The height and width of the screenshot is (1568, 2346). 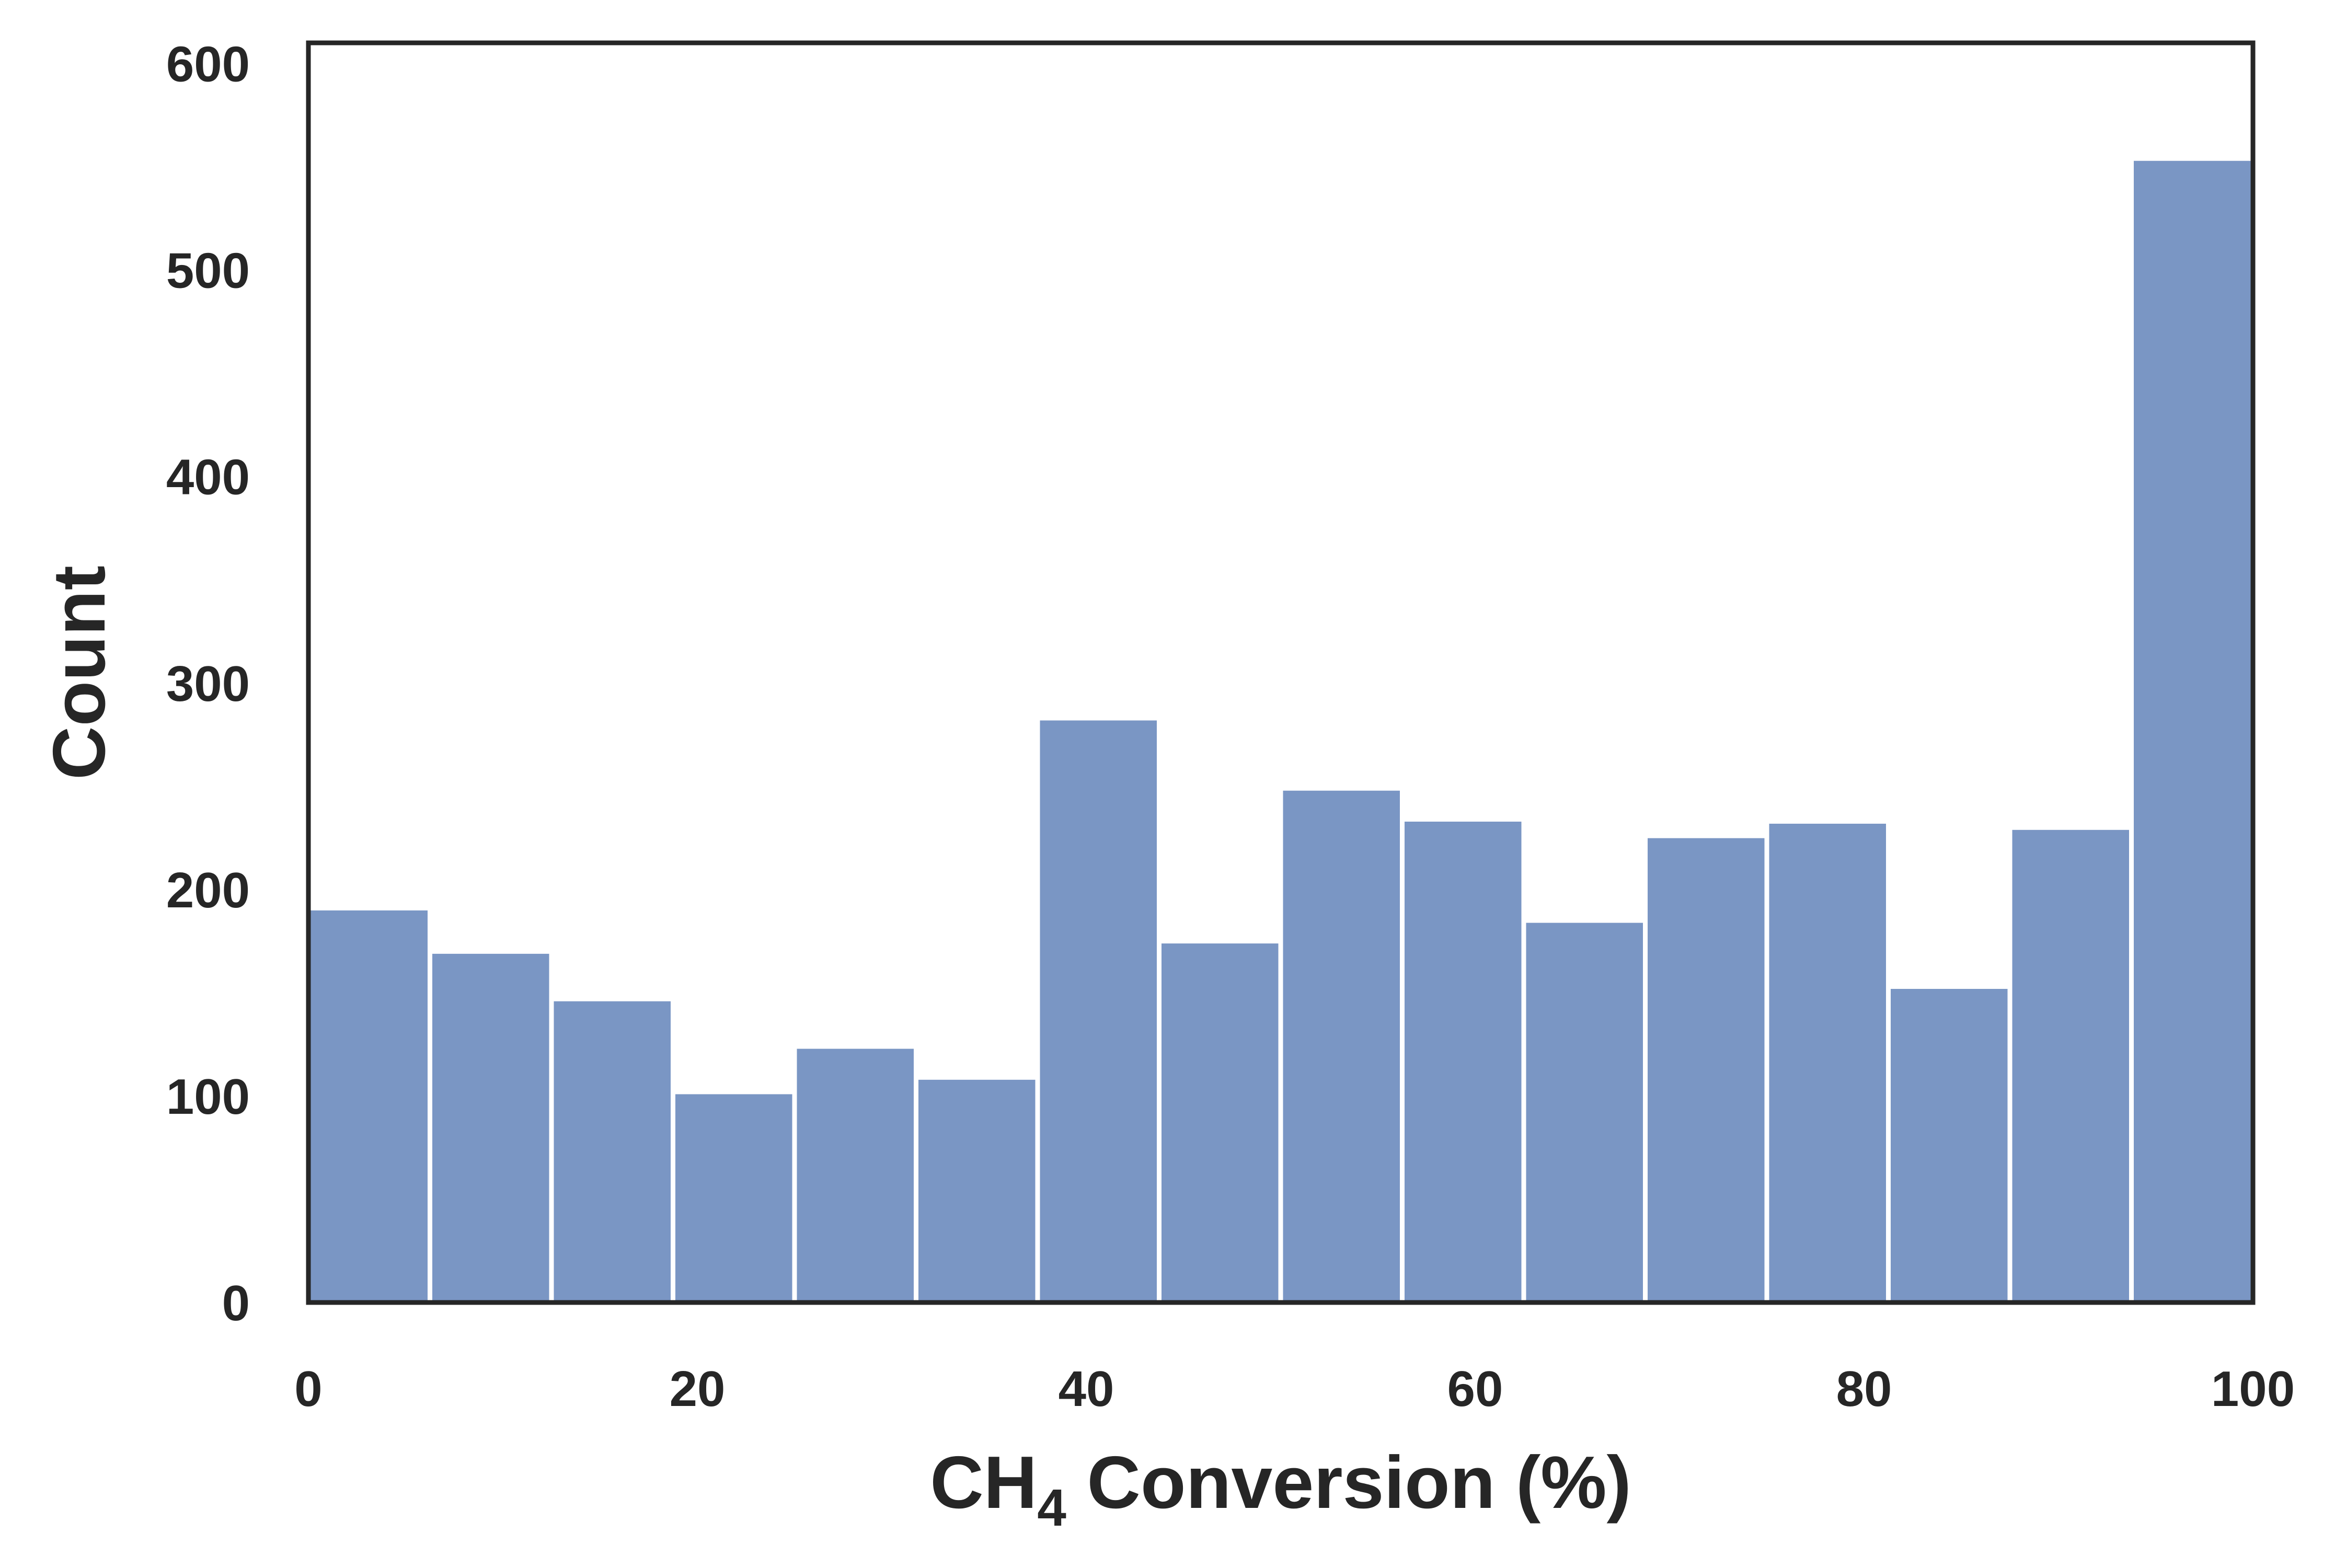 I want to click on y-tick-labels: 0 100 200 300 400 500 600, so click(x=208, y=684).